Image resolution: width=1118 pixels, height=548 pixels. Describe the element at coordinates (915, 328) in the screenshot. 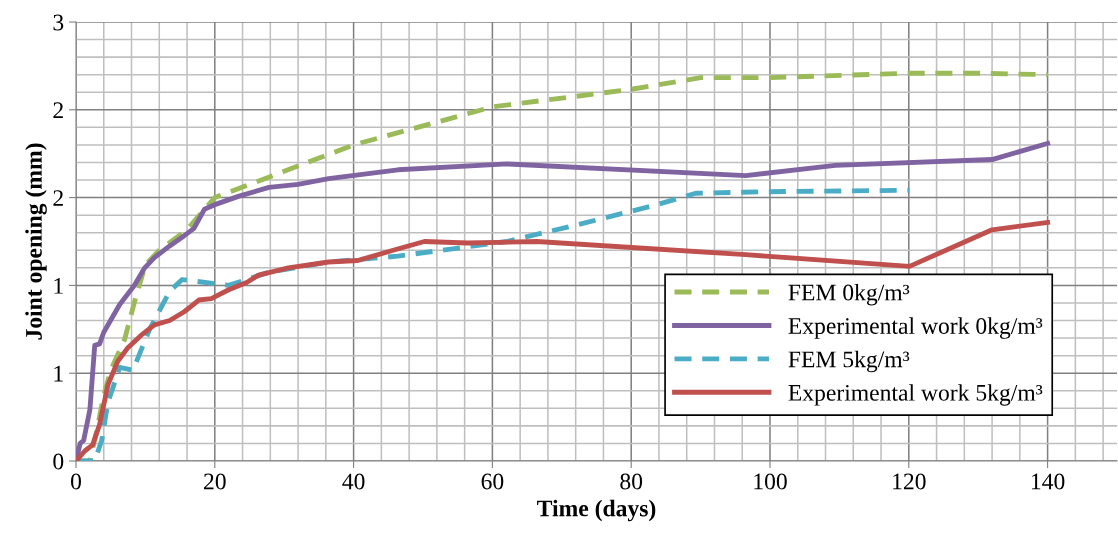

I see `legend-label: Experimental work 0kg/m³` at that location.